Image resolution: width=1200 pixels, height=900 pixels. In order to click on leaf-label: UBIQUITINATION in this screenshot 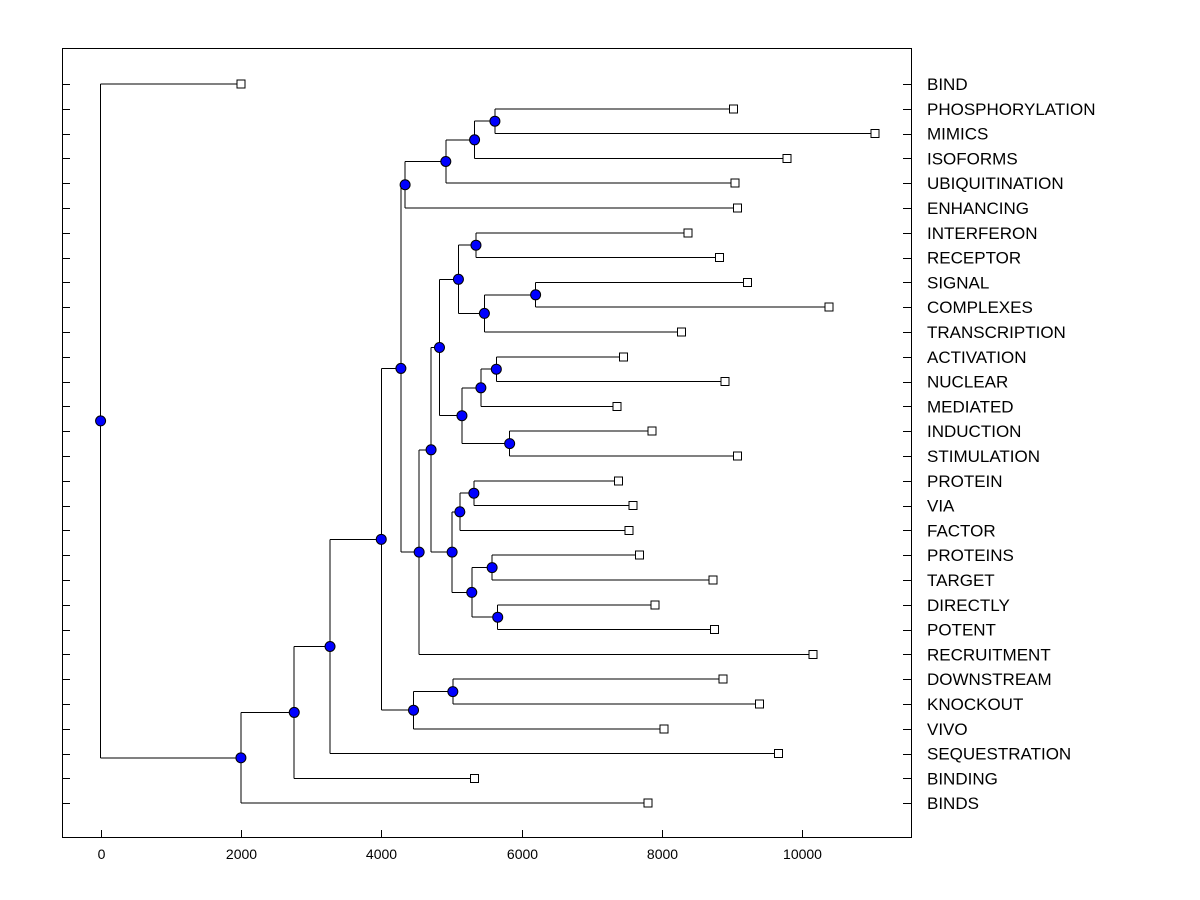, I will do `click(995, 183)`.